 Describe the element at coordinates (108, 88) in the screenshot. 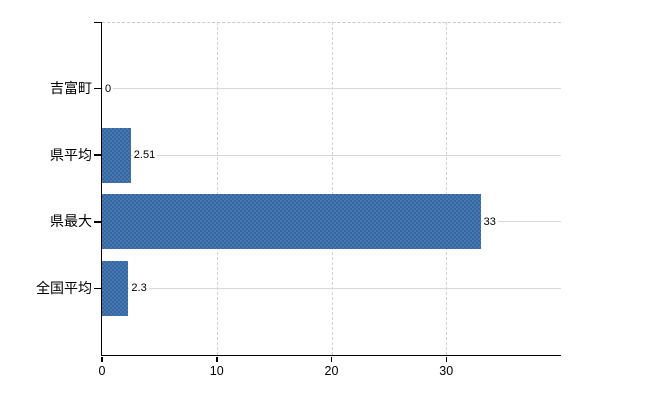

I see `bar-value-label: 0` at that location.